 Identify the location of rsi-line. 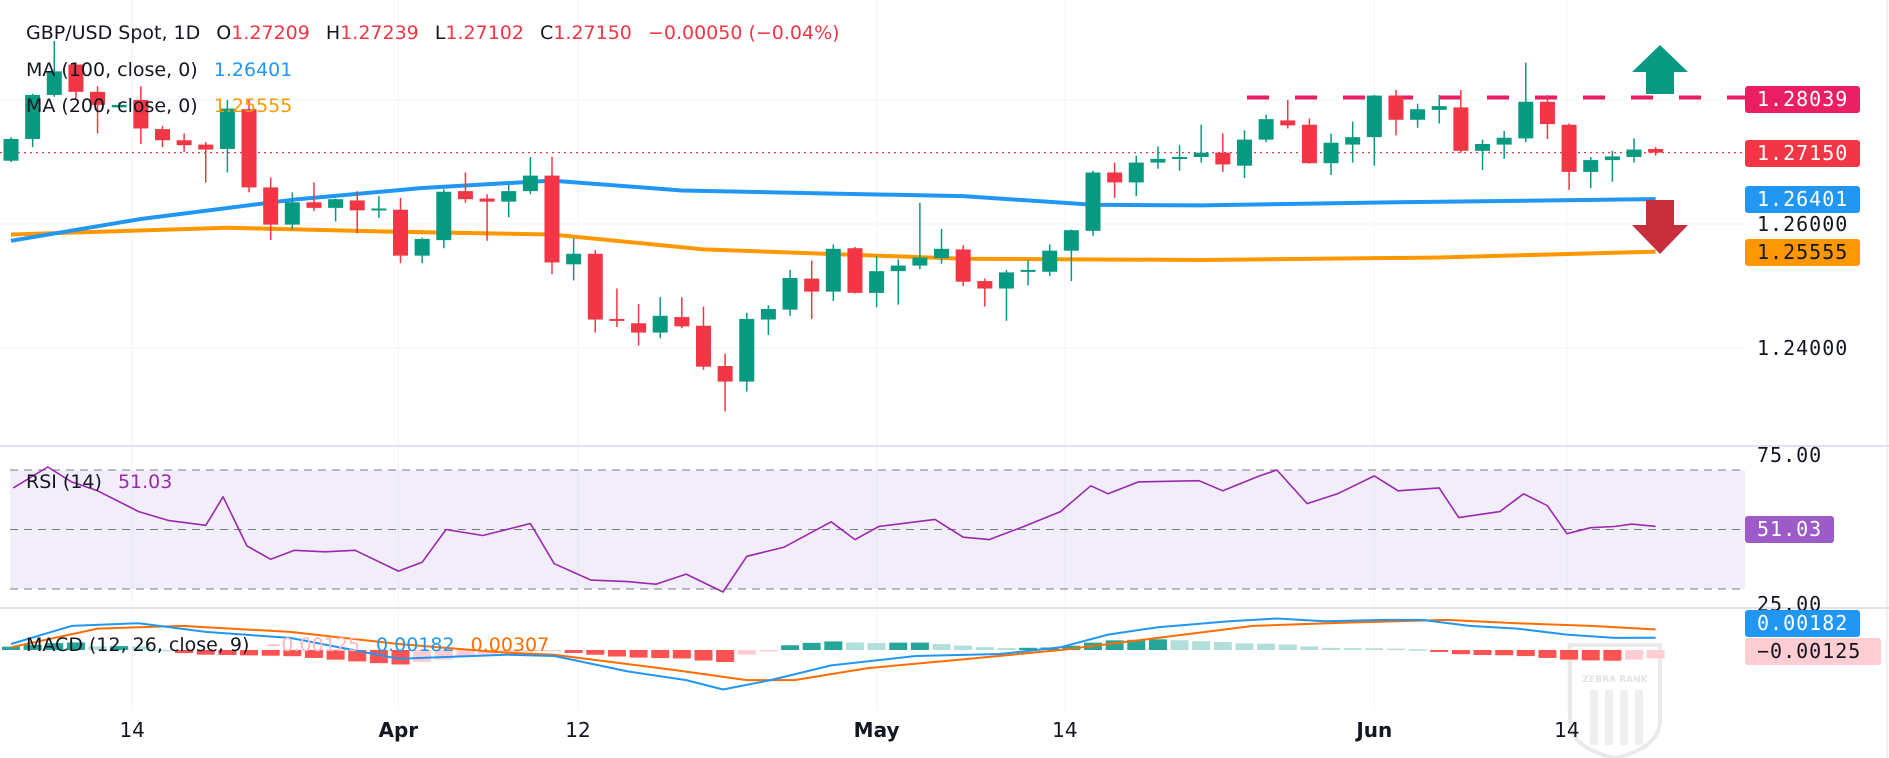
(834, 529).